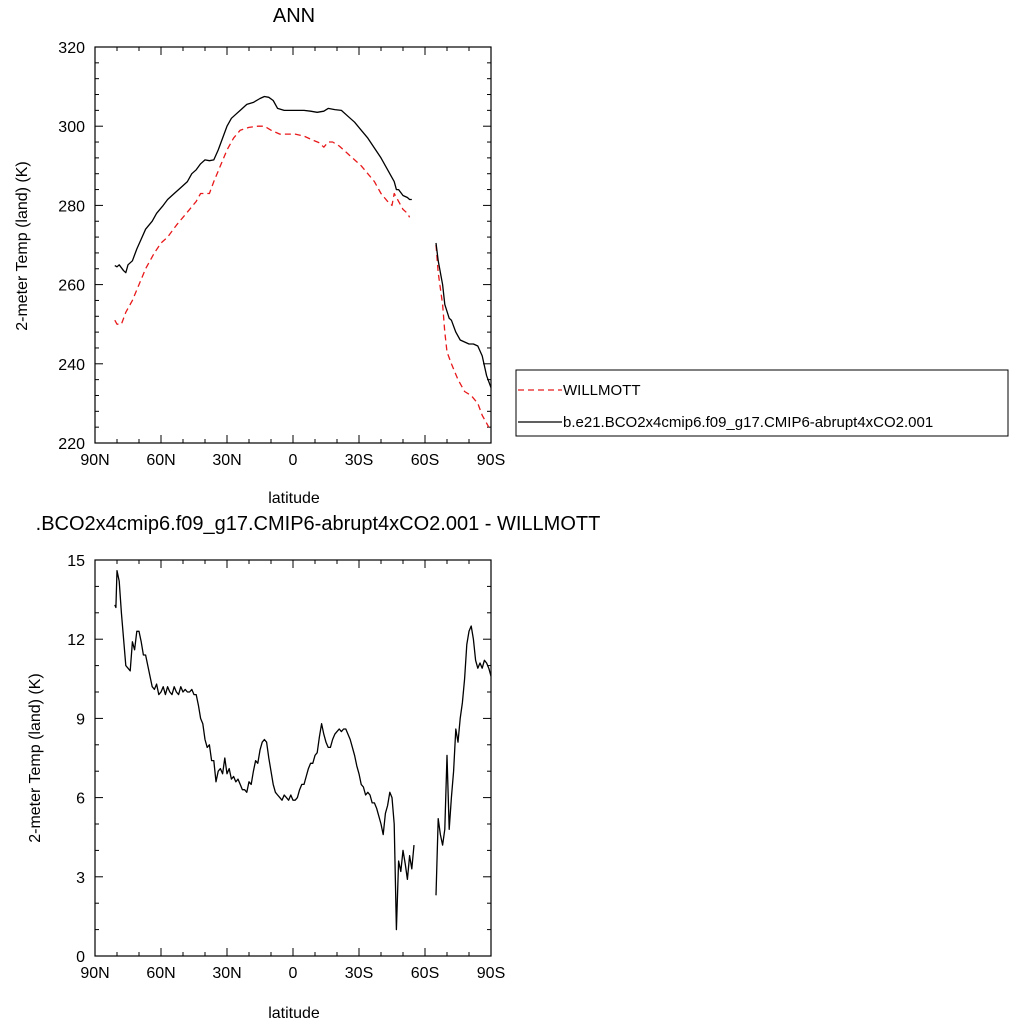 This screenshot has width=1024, height=1024. I want to click on top-plot-x-tick-label: 0, so click(293, 460).